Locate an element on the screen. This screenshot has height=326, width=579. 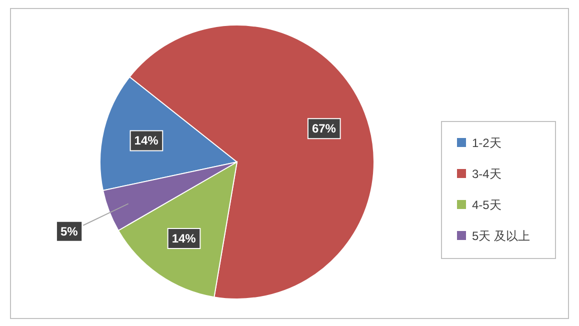
data-label: 5% is located at coordinates (69, 231).